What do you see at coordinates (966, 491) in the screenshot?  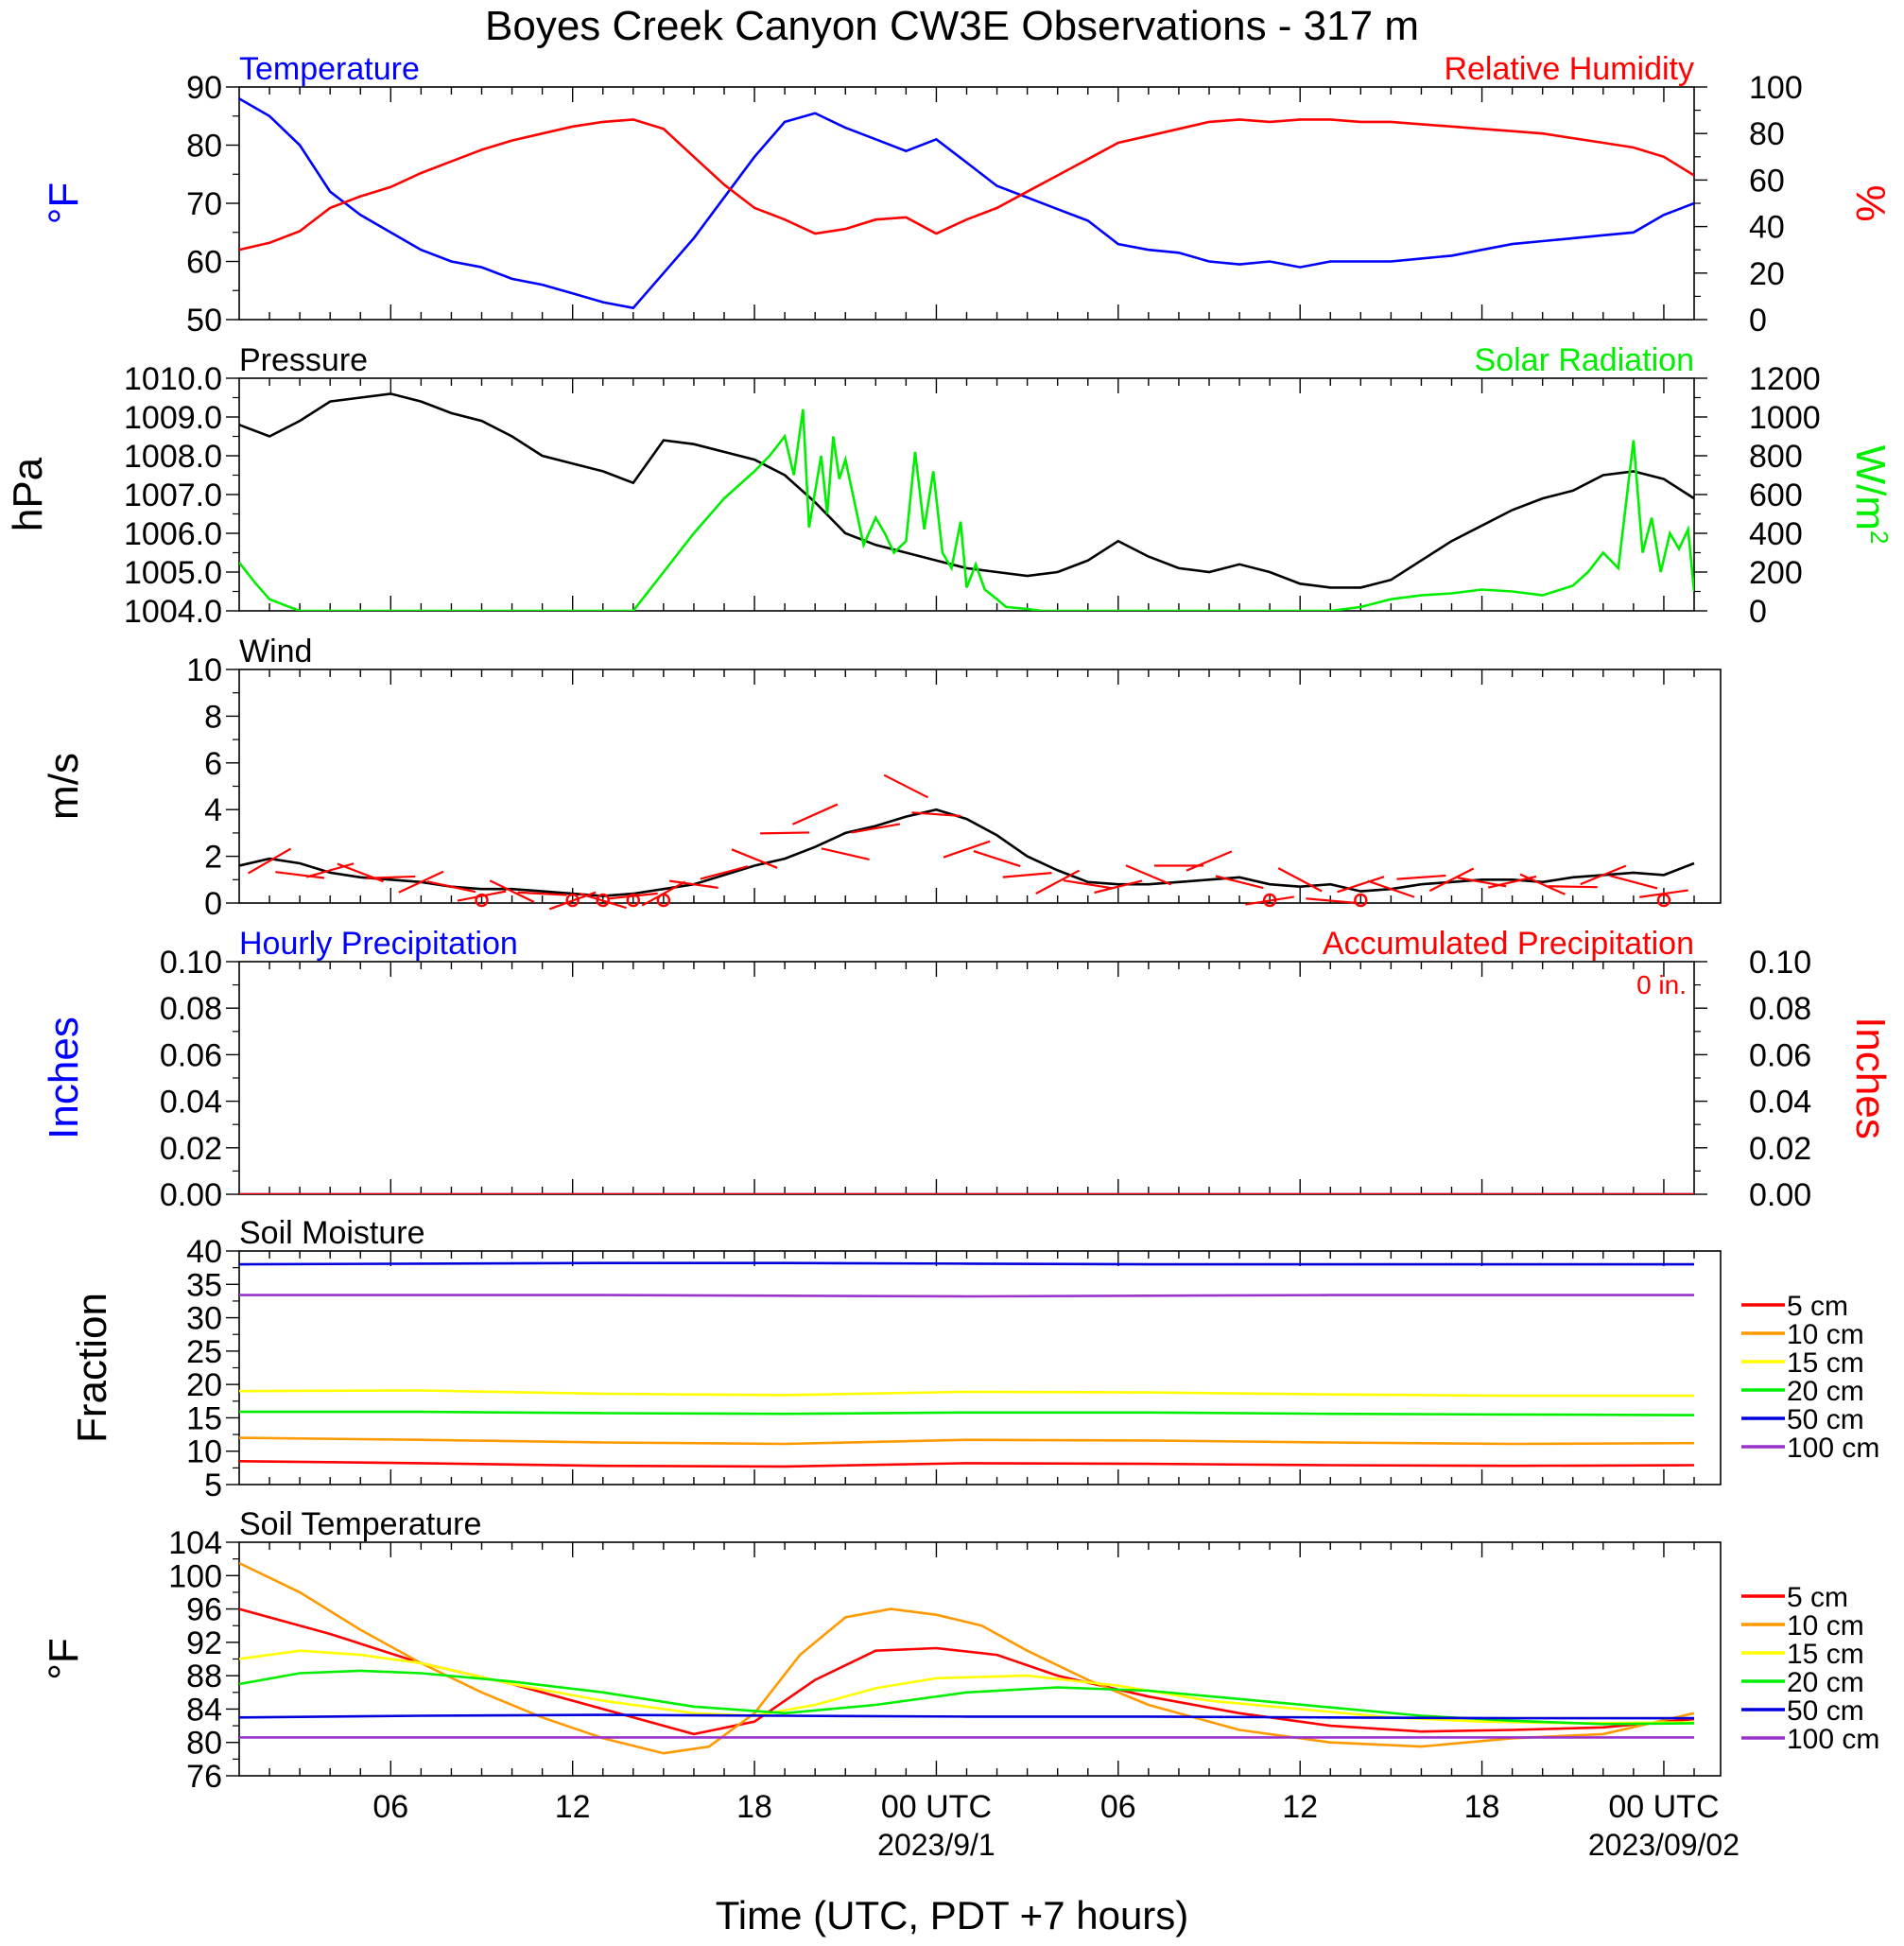 I see `series-line-pressure` at bounding box center [966, 491].